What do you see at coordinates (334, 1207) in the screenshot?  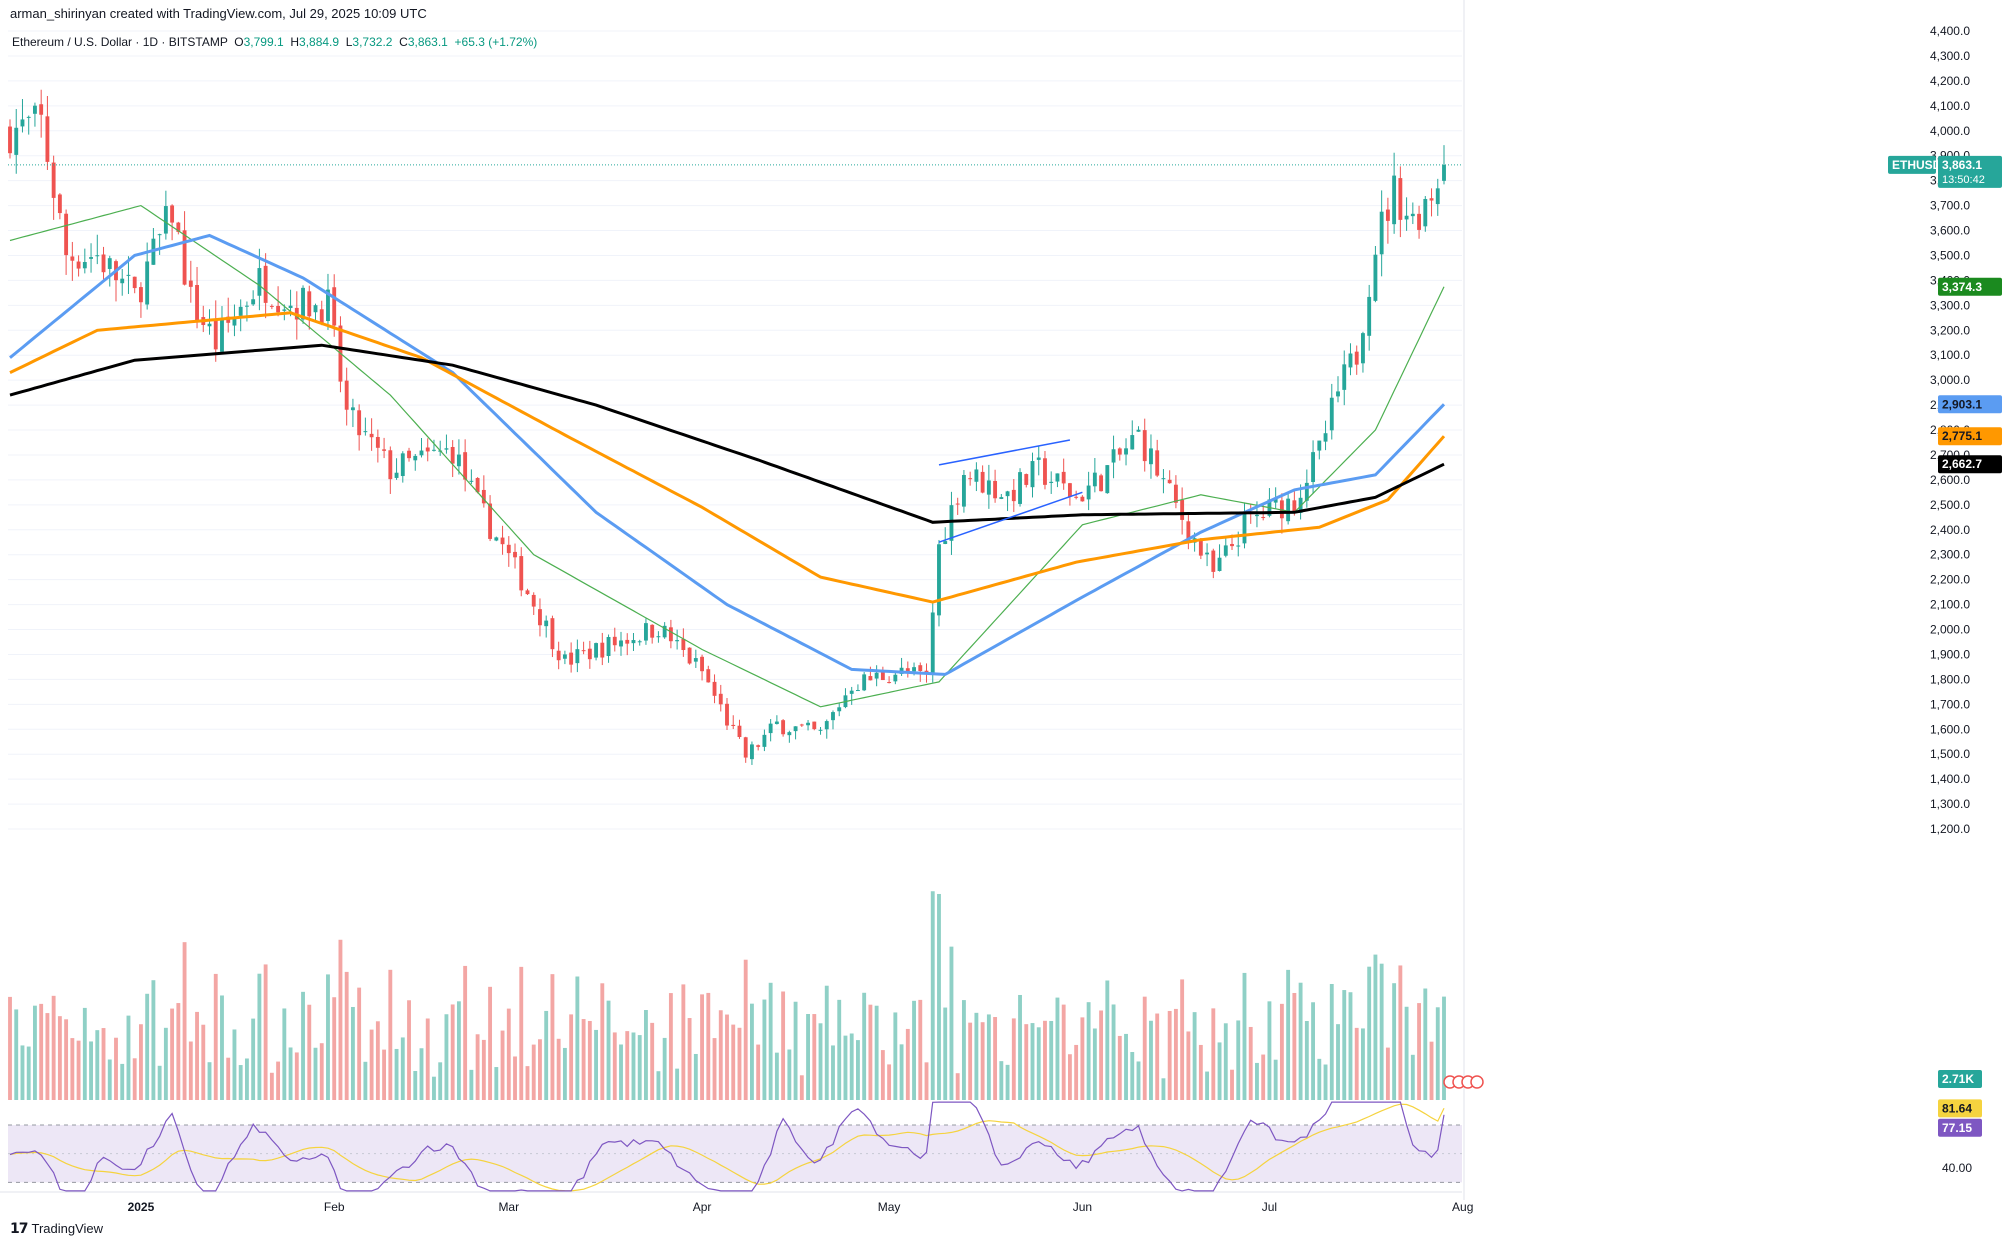 I see `x-tick-label: Feb` at bounding box center [334, 1207].